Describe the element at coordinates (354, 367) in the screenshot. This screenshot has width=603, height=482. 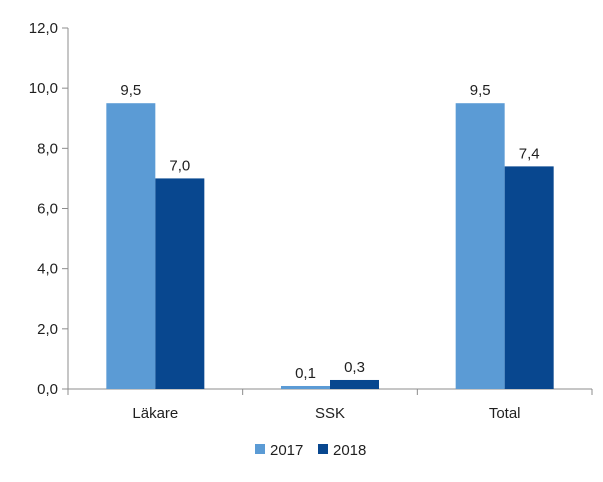
I see `data-label: 0,3` at that location.